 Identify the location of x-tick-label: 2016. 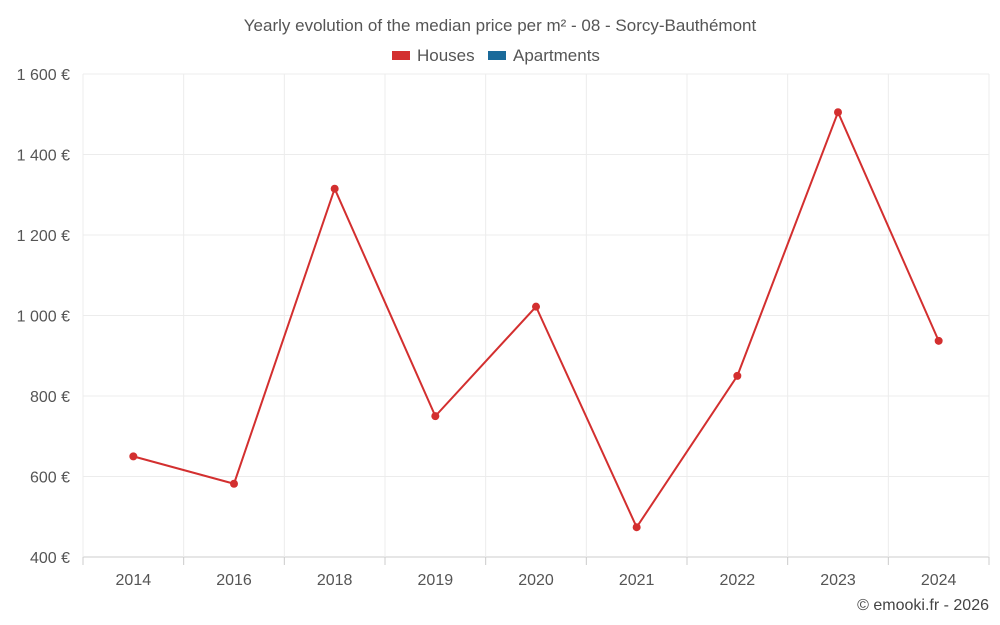
(234, 580).